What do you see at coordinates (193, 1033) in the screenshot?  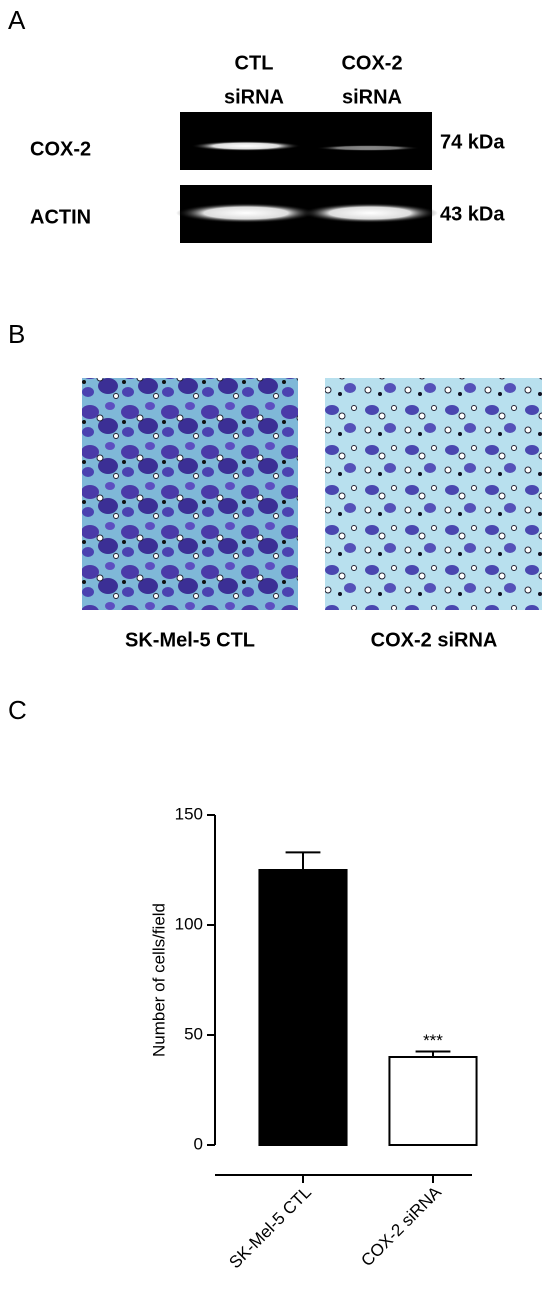 I see `y-tick-label: 50` at bounding box center [193, 1033].